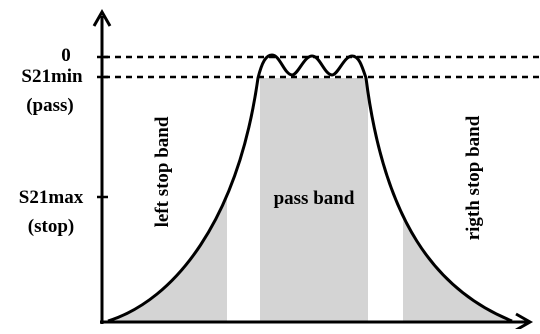 The height and width of the screenshot is (334, 540). Describe the element at coordinates (162, 171) in the screenshot. I see `left-stop-band-label: left stop band` at that location.